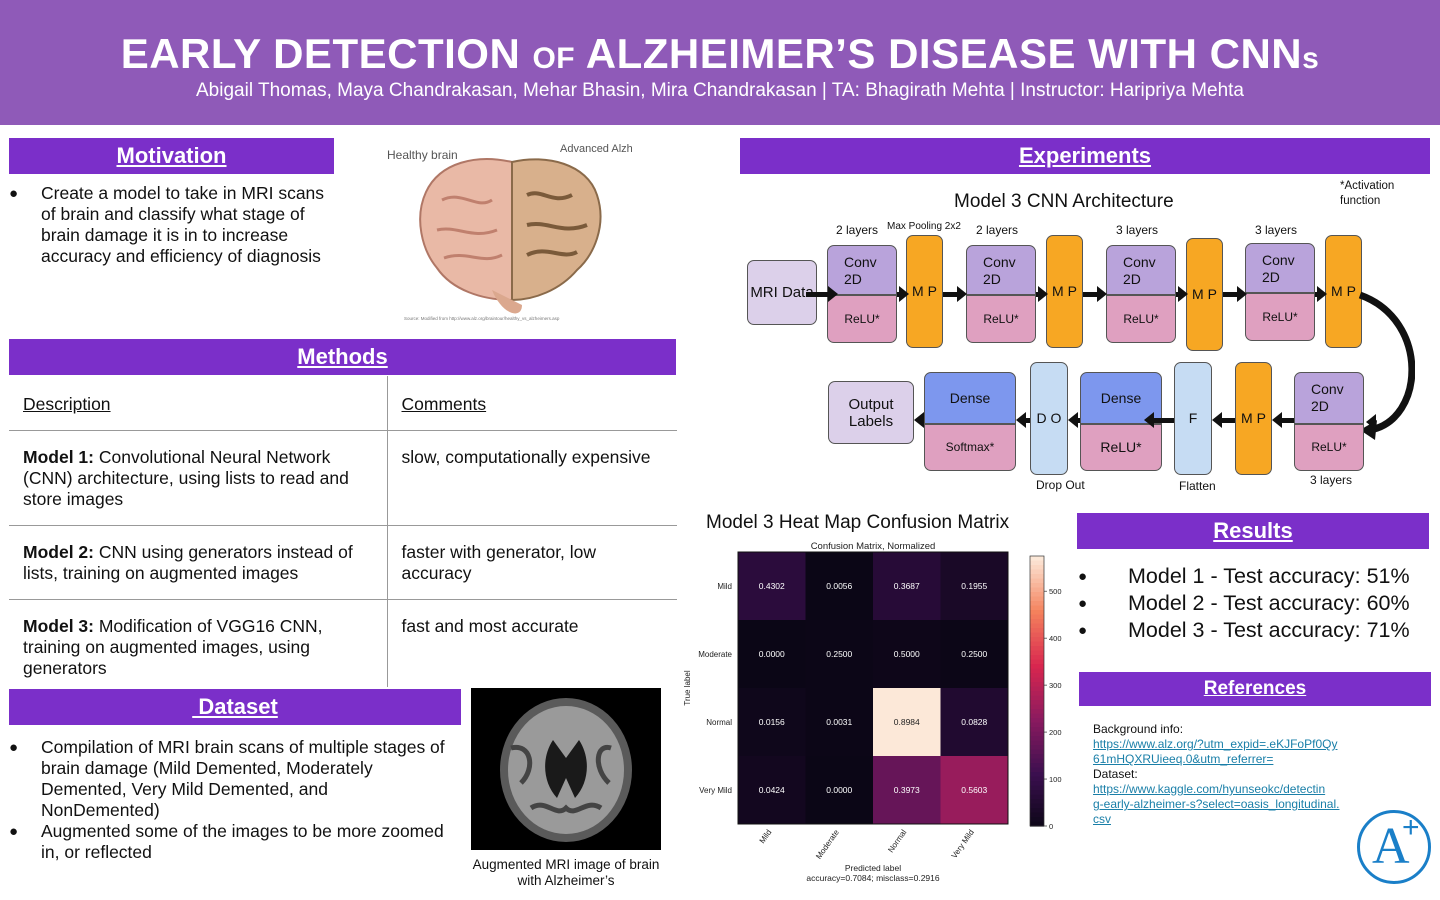 This screenshot has width=1440, height=900. I want to click on dataset-heading: Dataset, so click(235, 707).